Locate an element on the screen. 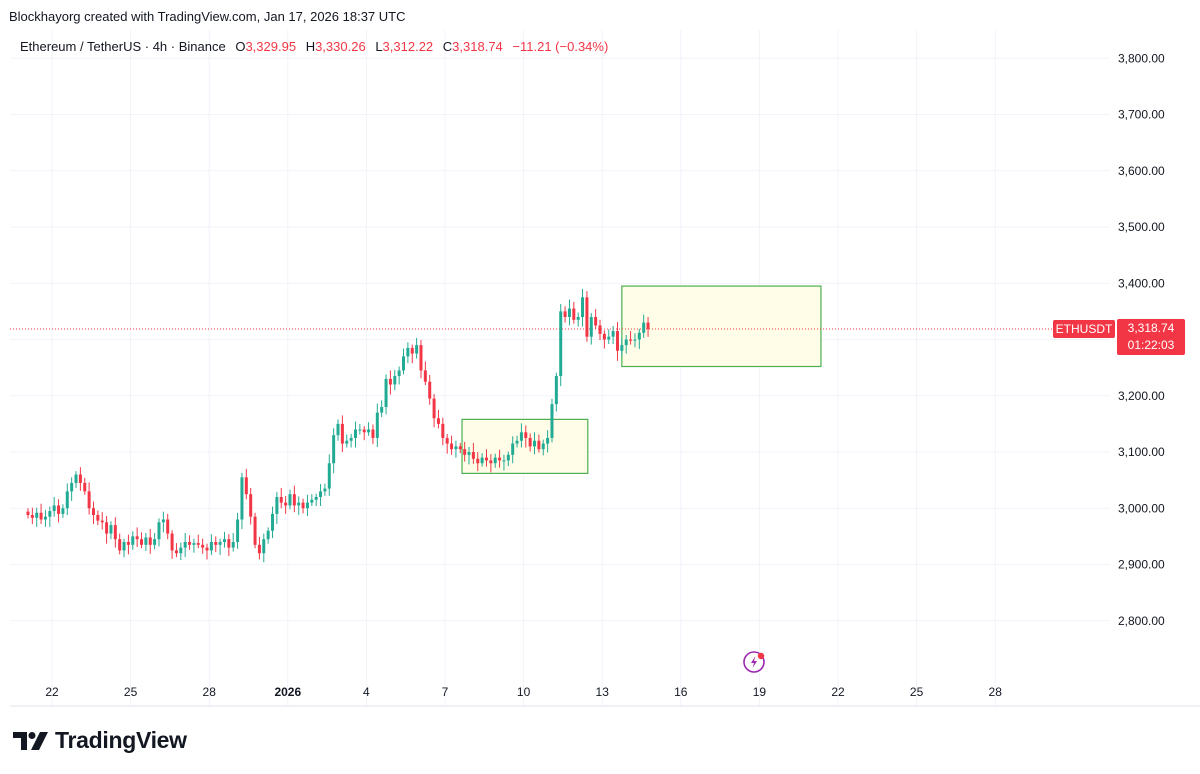 The height and width of the screenshot is (774, 1200). legend-high-label: H is located at coordinates (310, 46).